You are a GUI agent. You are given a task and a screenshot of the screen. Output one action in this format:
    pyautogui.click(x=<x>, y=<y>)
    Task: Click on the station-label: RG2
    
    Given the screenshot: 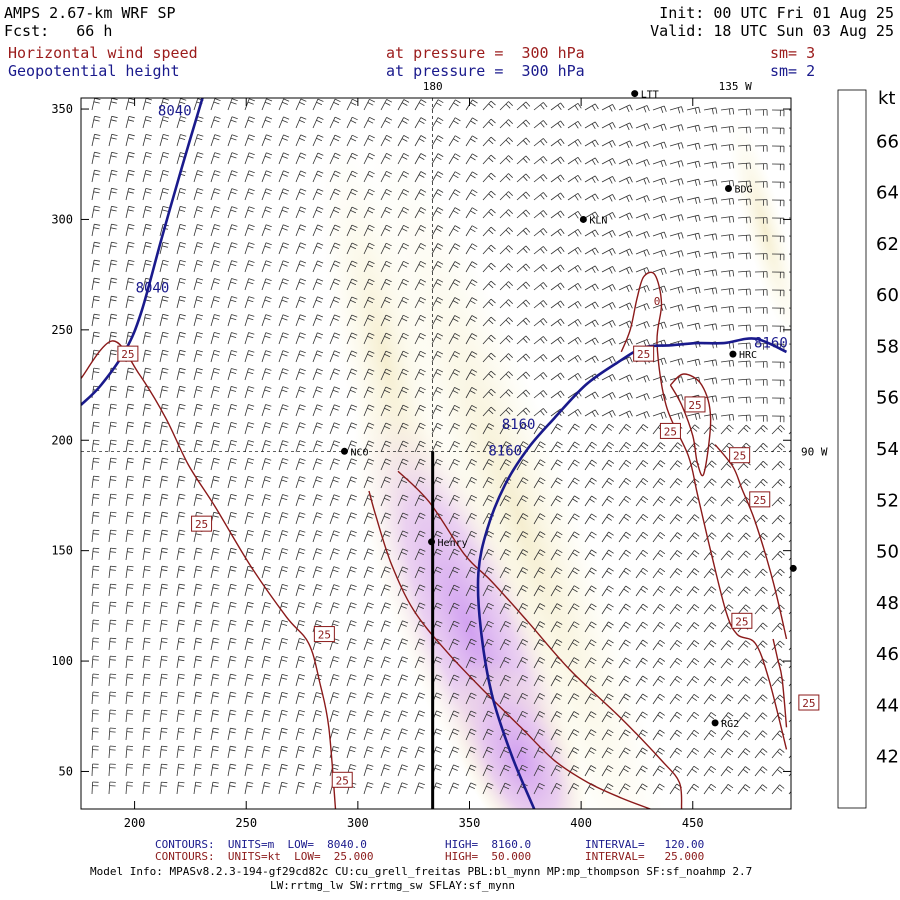 What is the action you would take?
    pyautogui.click(x=730, y=724)
    